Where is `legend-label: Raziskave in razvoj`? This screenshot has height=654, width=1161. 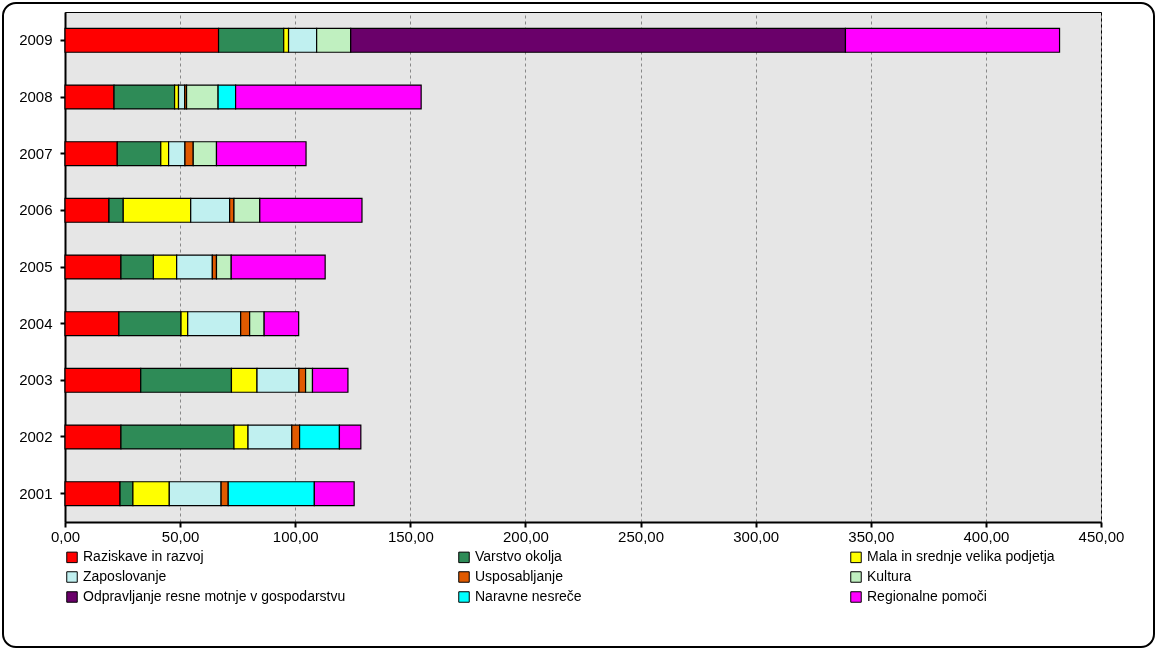
legend-label: Raziskave in razvoj is located at coordinates (143, 556).